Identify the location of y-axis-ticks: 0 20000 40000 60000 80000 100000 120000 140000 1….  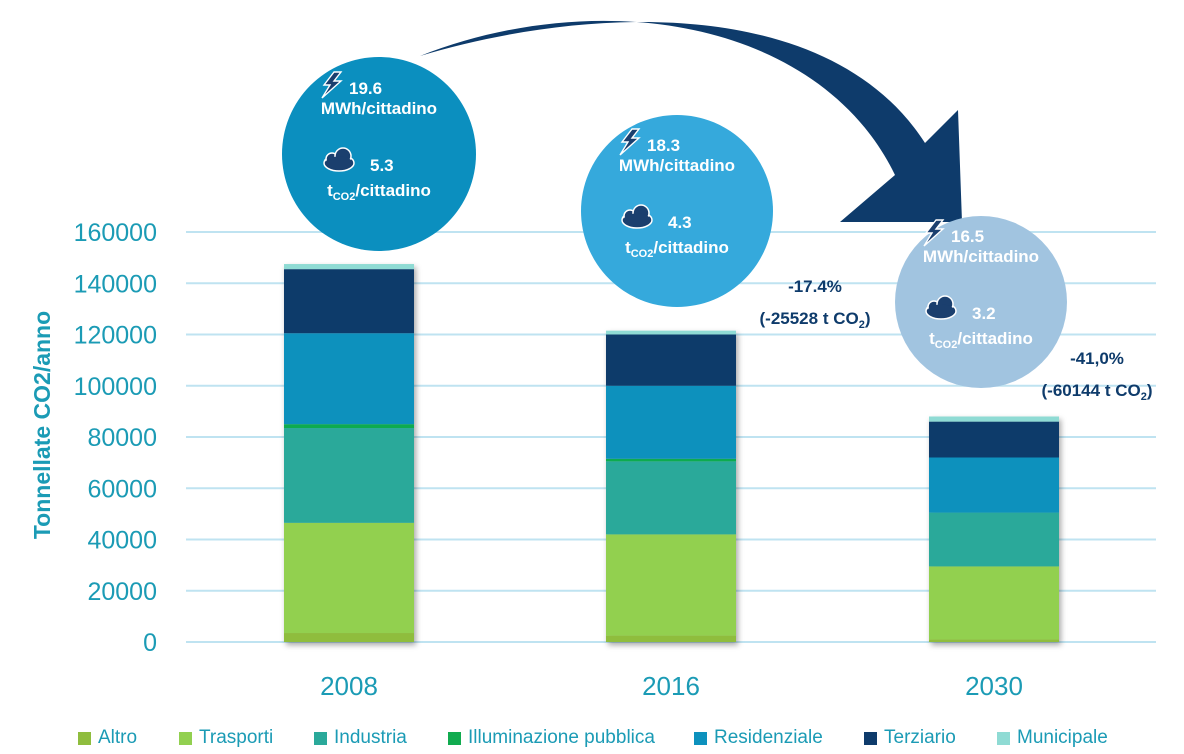
(115, 438).